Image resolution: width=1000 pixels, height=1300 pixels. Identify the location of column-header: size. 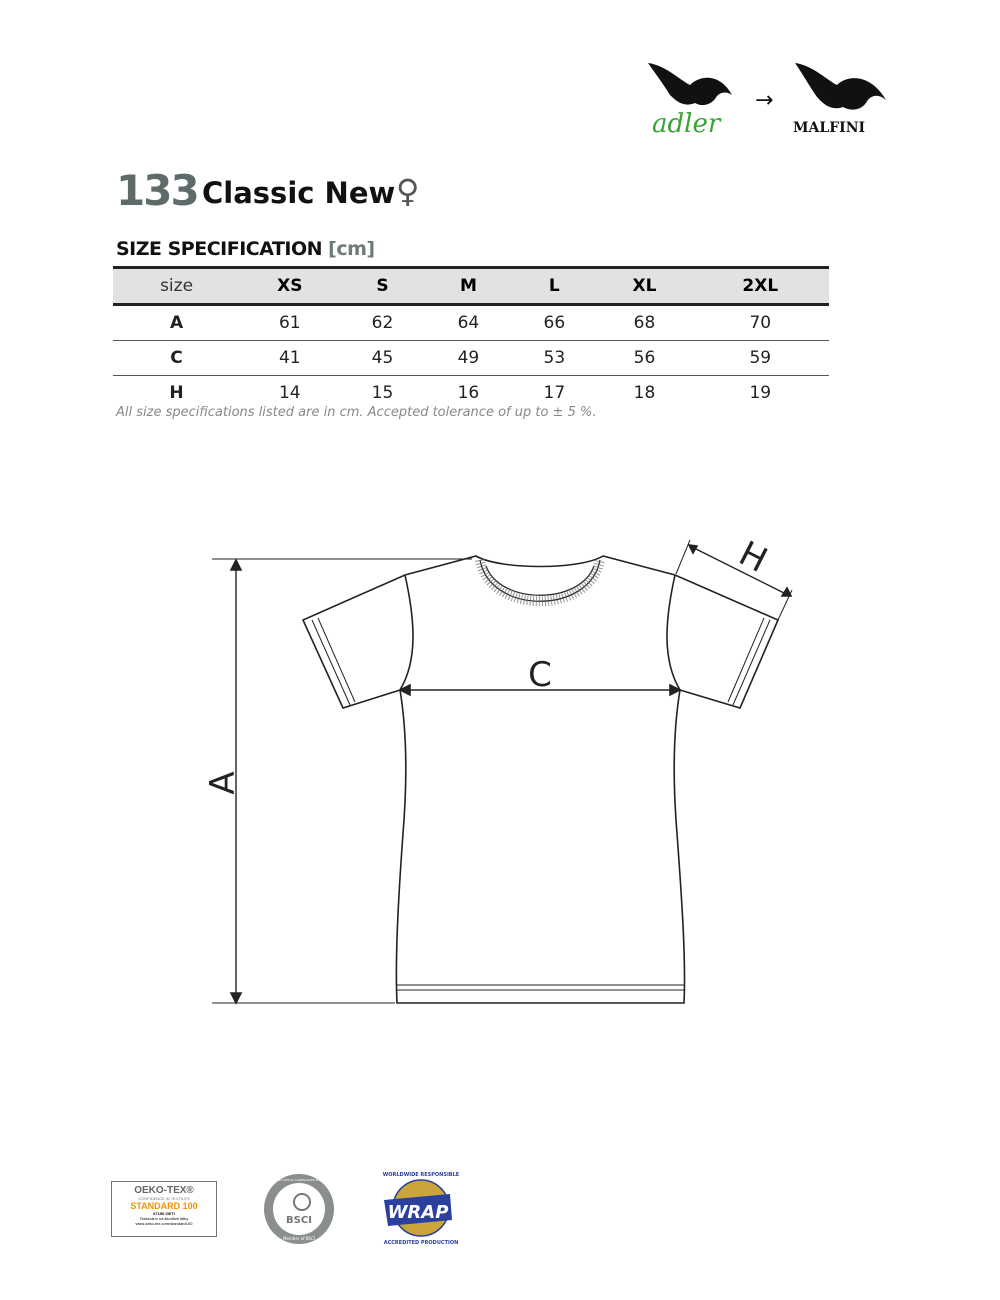
(177, 286).